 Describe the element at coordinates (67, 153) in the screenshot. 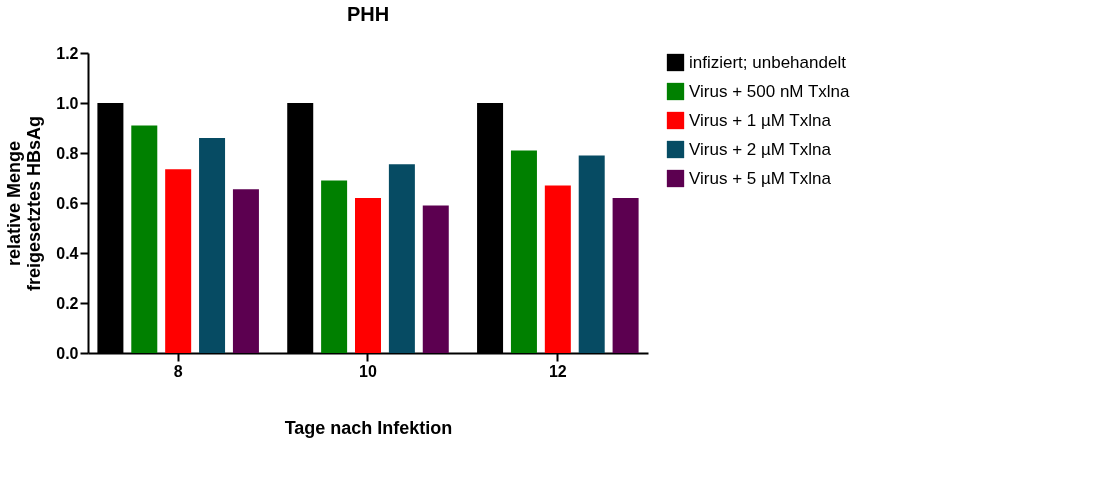

I see `y-tick-label: 0.8` at that location.